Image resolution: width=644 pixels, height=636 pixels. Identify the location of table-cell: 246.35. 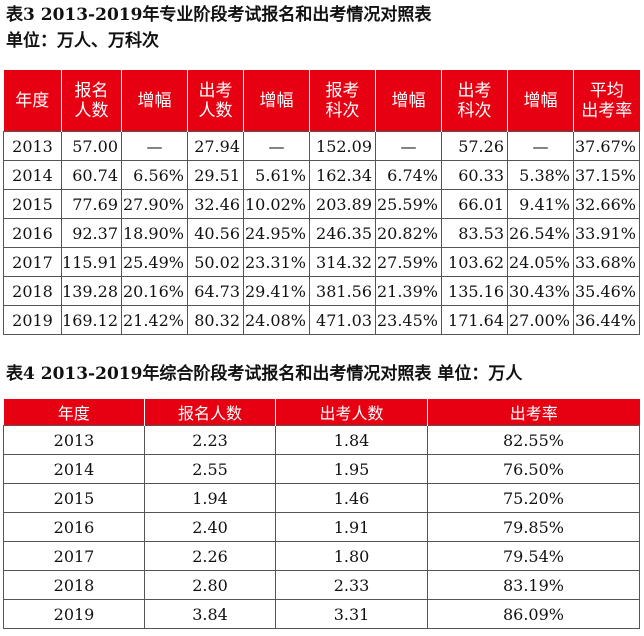
(342, 233).